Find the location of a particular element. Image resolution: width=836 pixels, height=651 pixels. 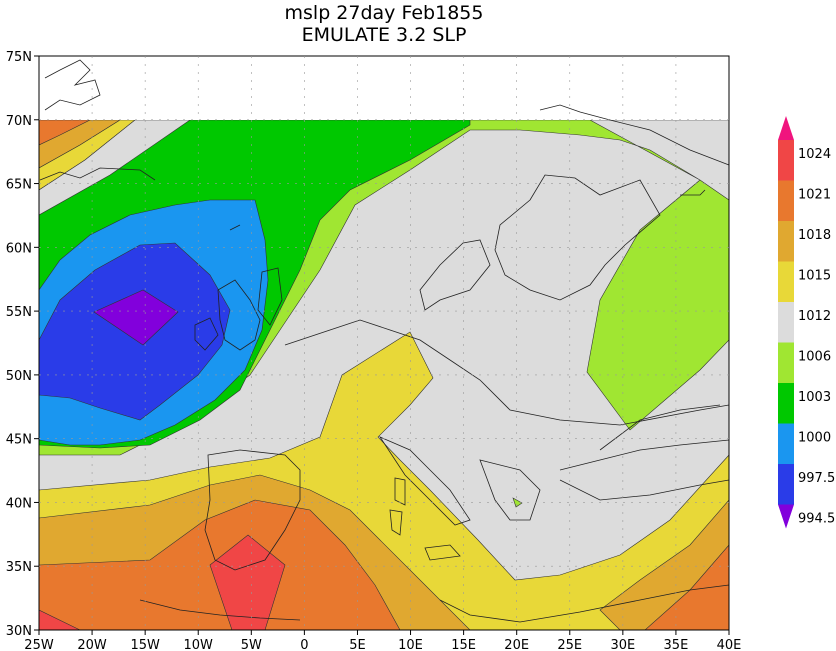

field-spot is located at coordinates (517, 502).